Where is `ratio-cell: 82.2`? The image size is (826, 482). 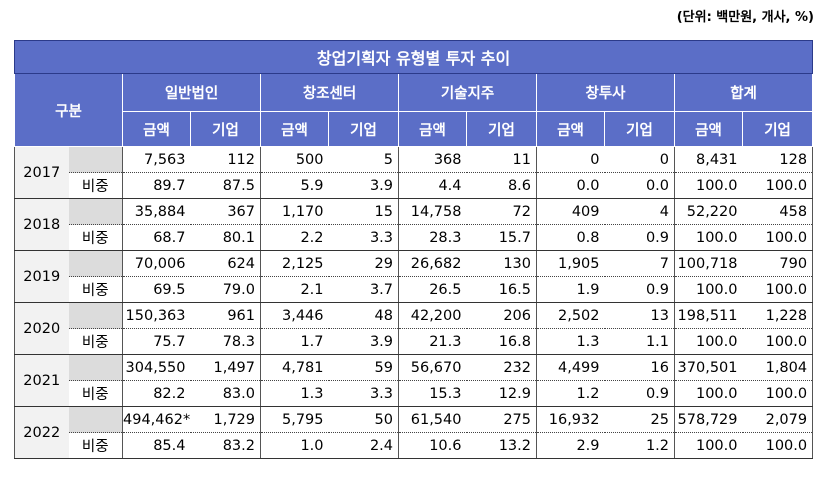
ratio-cell: 82.2 is located at coordinates (156, 393).